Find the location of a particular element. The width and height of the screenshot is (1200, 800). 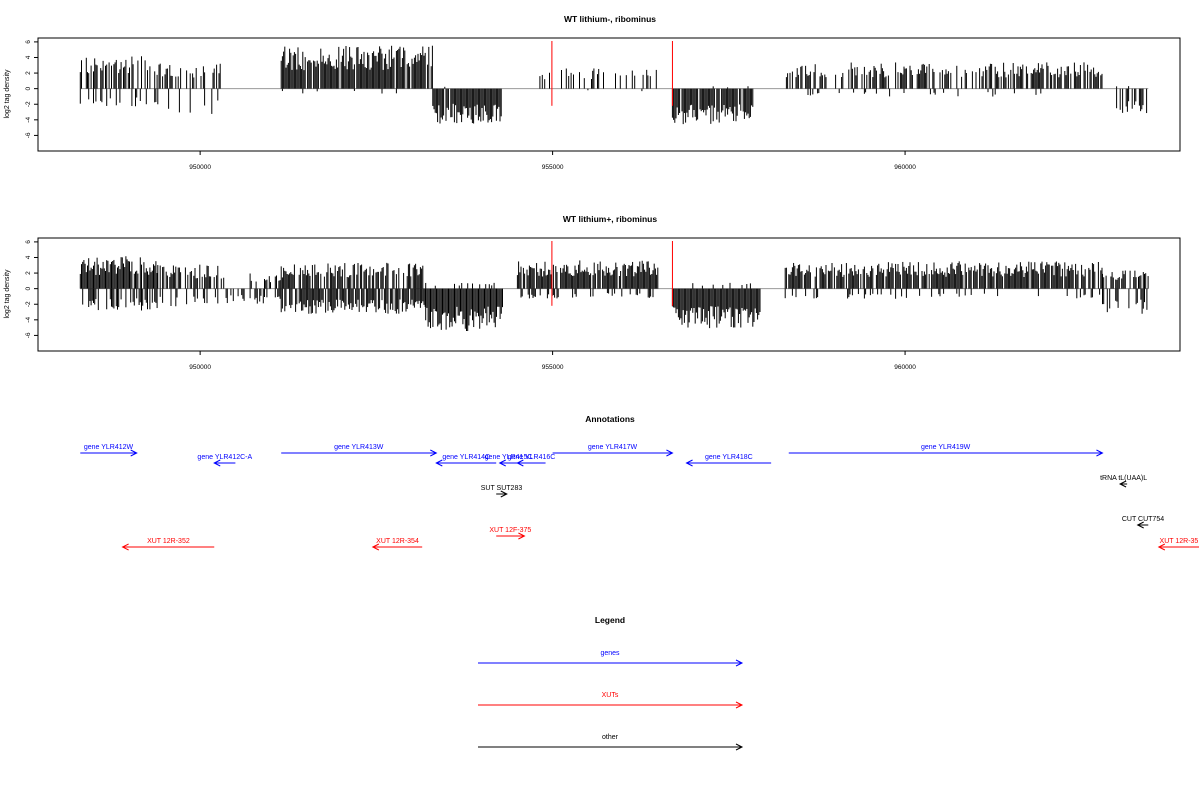

legend-item: XUTs is located at coordinates (611, 700).